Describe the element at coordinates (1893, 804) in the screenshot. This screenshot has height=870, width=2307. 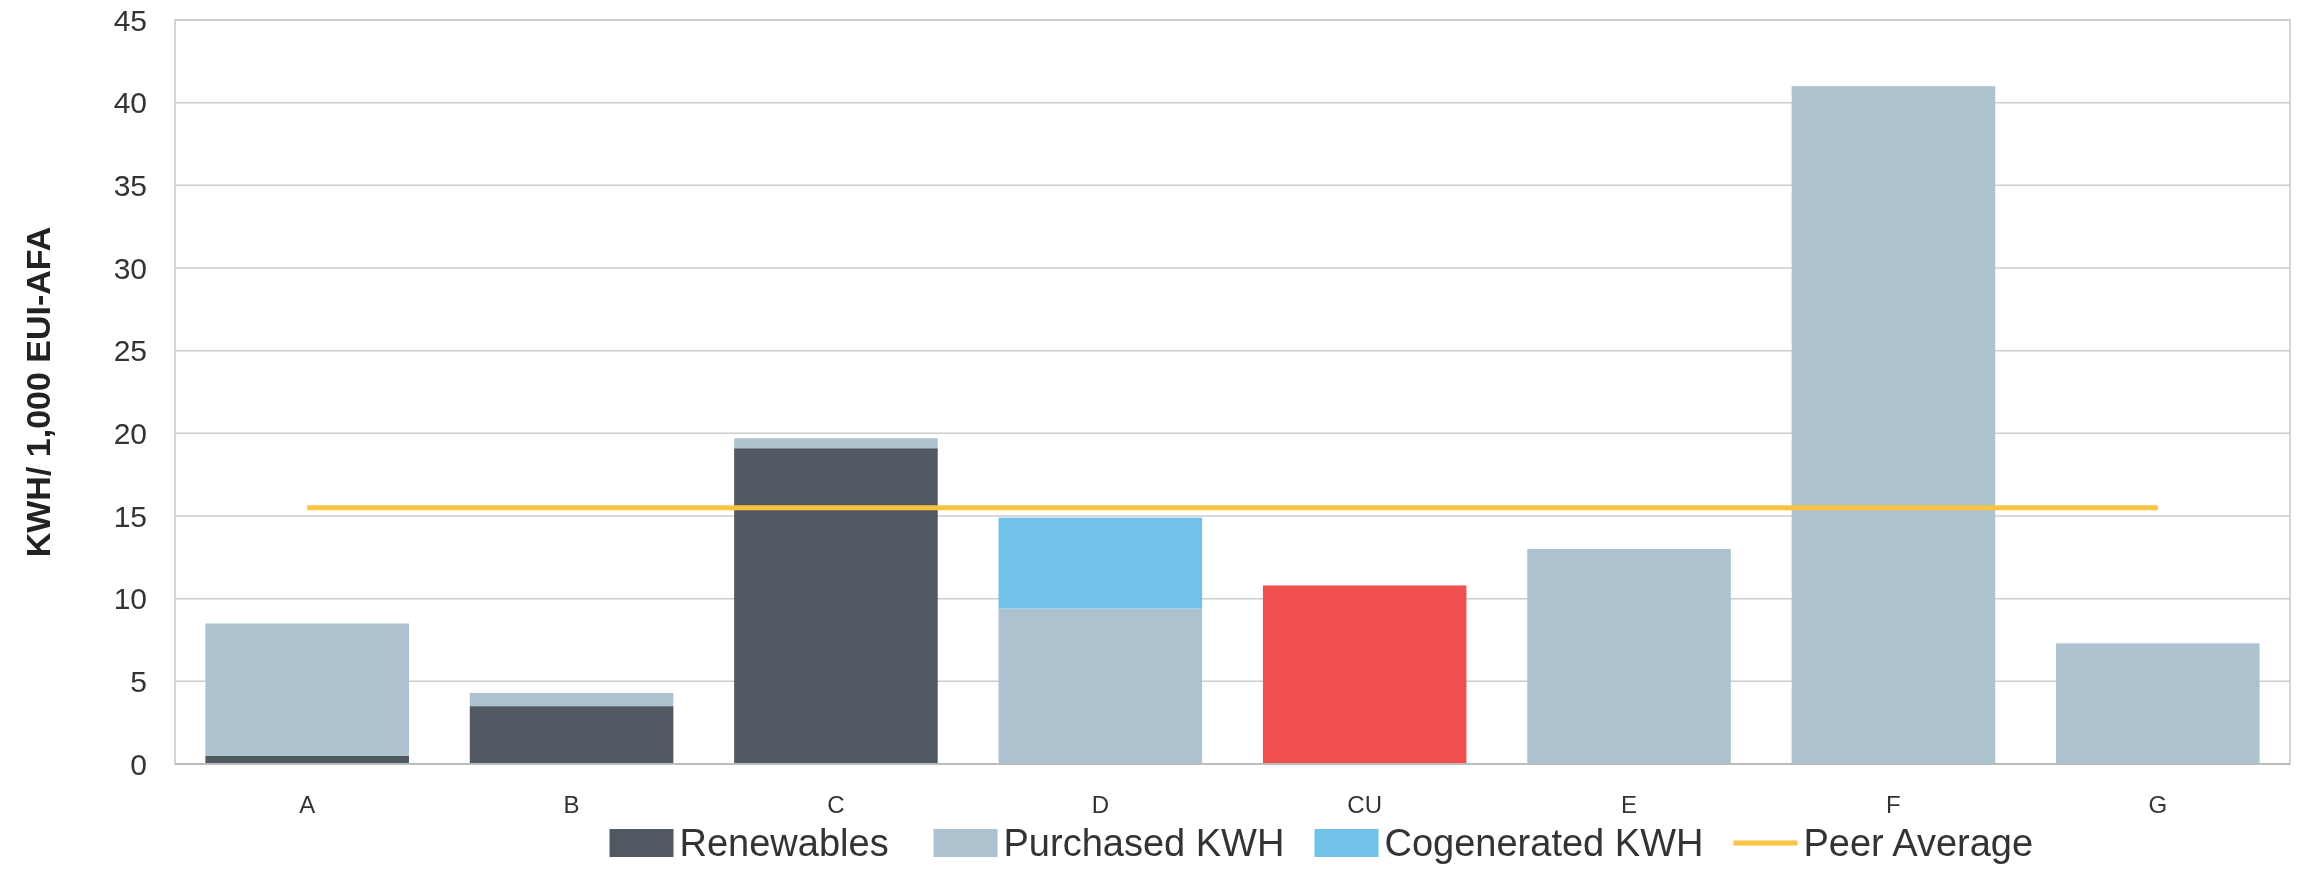
I see `x-tick-label: F` at that location.